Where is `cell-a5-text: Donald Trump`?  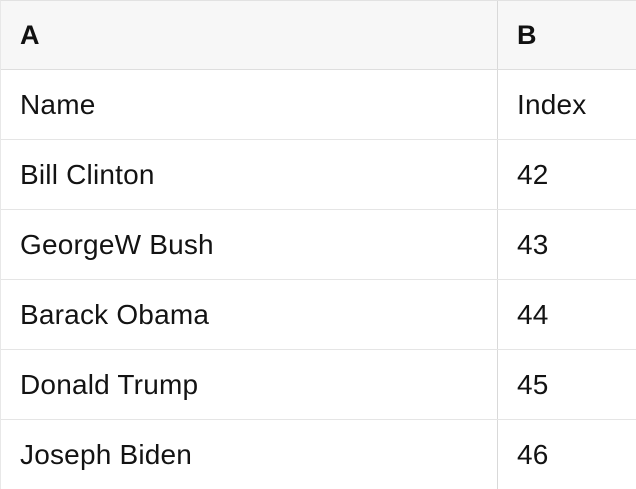
cell-a5-text: Donald Trump is located at coordinates (109, 384).